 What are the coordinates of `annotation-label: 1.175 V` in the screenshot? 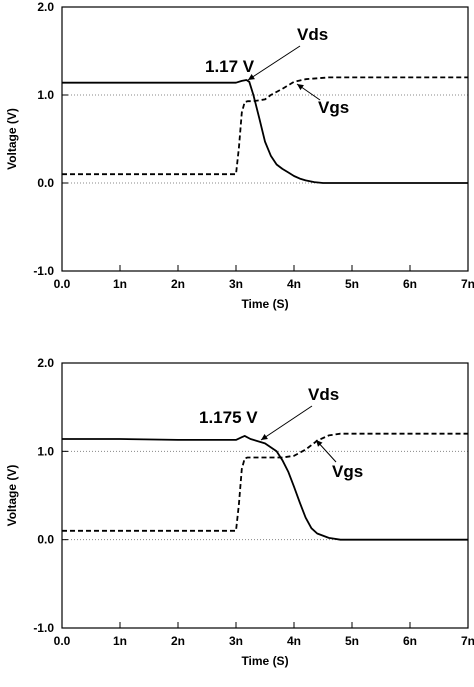 It's located at (228, 417).